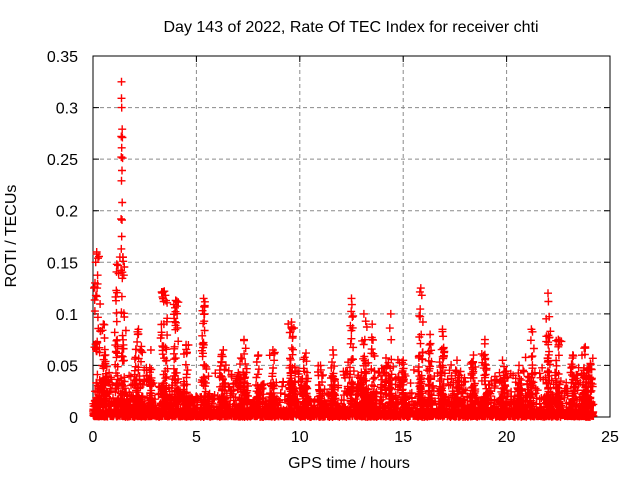  What do you see at coordinates (403, 437) in the screenshot?
I see `x-tick-label: 15` at bounding box center [403, 437].